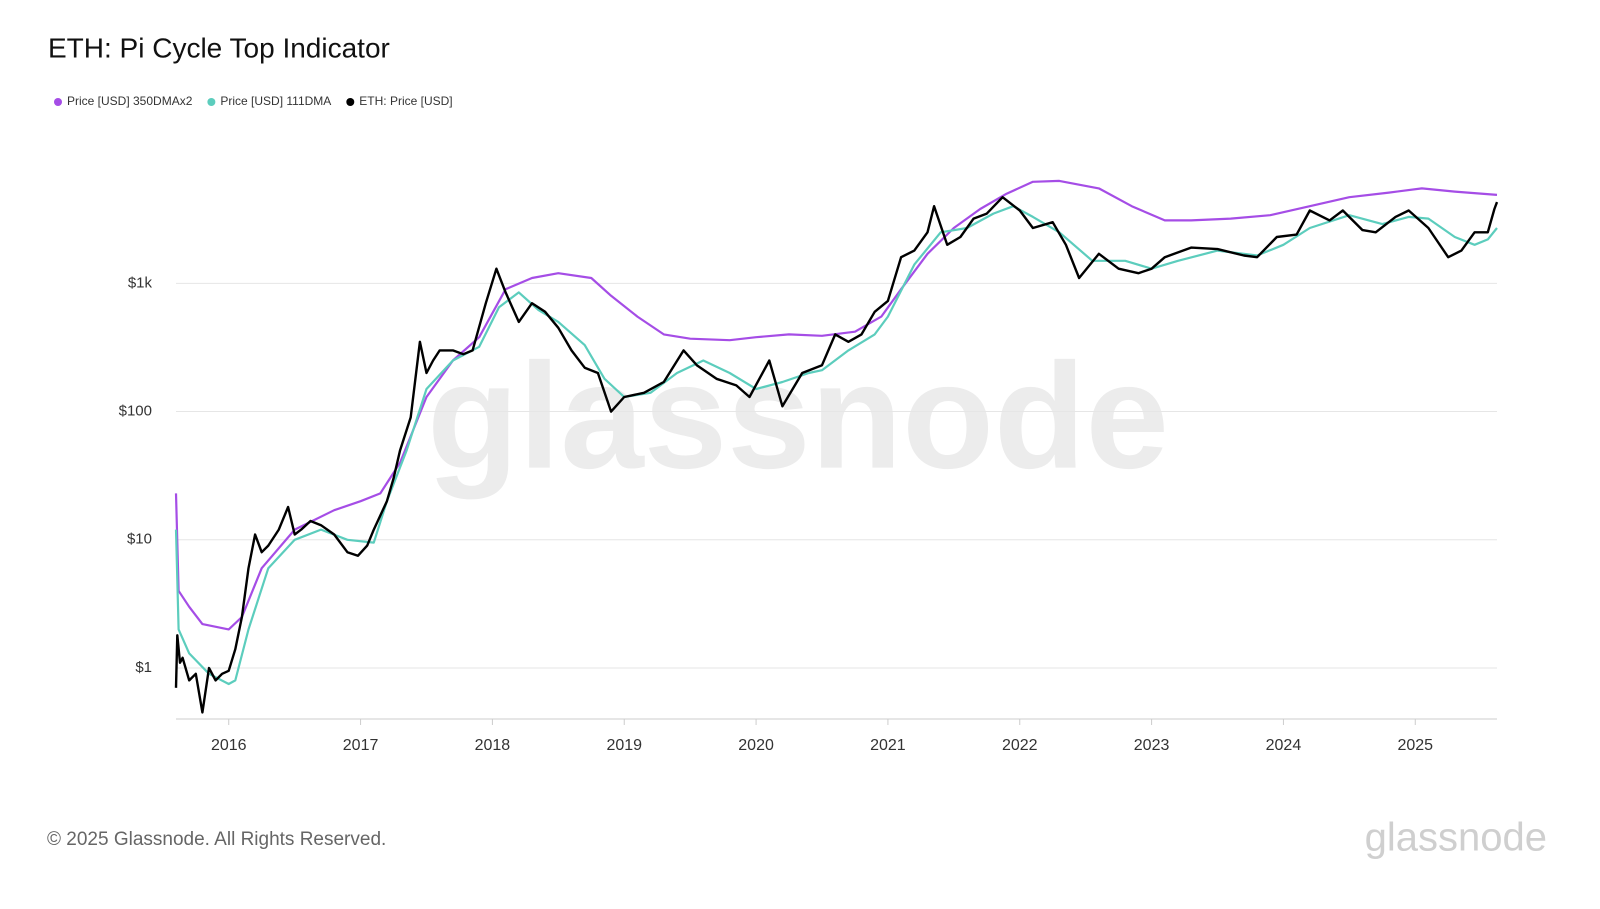 The image size is (1600, 909). I want to click on legend-label: ETH: Price [USD], so click(405, 101).